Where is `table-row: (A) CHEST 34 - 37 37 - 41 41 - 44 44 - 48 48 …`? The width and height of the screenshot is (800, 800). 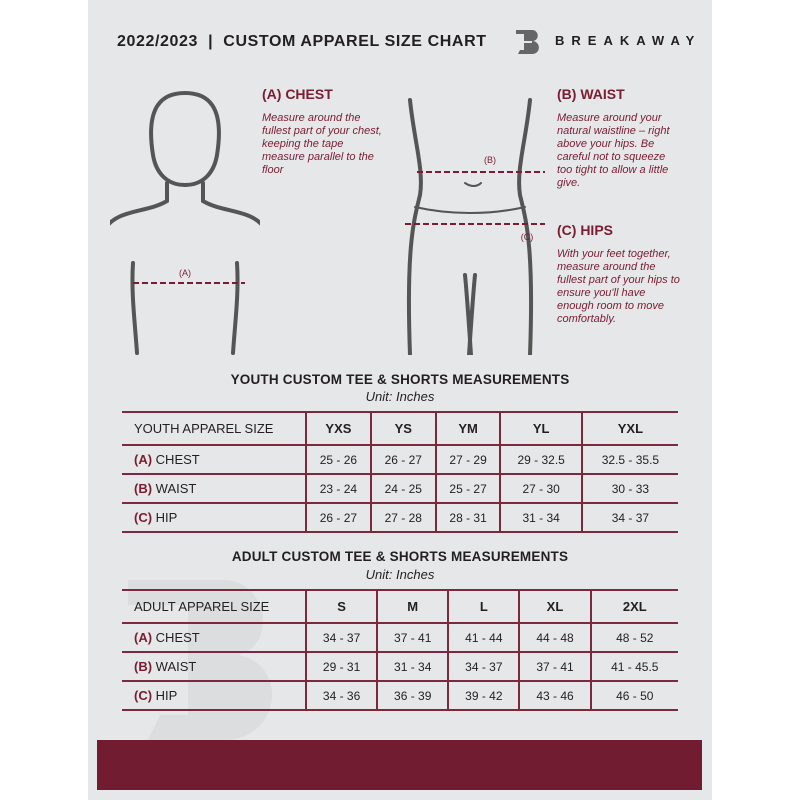
table-row: (A) CHEST 34 - 37 37 - 41 41 - 44 44 - 48 48 … is located at coordinates (400, 637).